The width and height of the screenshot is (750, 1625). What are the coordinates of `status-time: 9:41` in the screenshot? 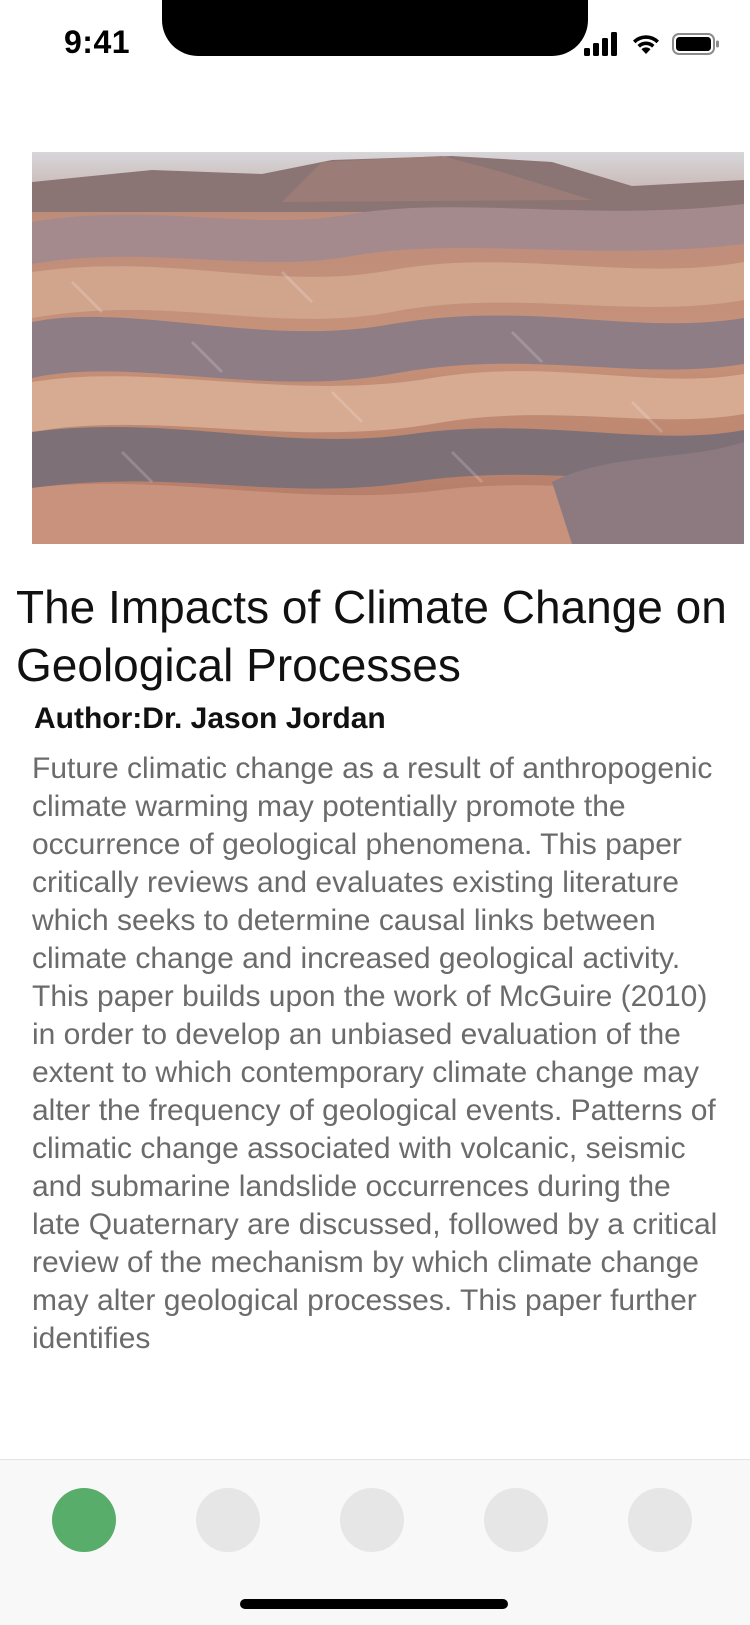 It's located at (97, 42).